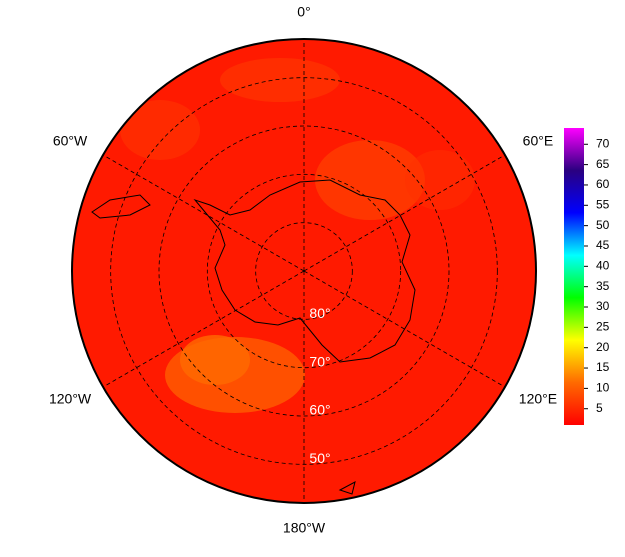 This screenshot has width=625, height=557. Describe the element at coordinates (603, 184) in the screenshot. I see `colorbar-label: 60` at that location.